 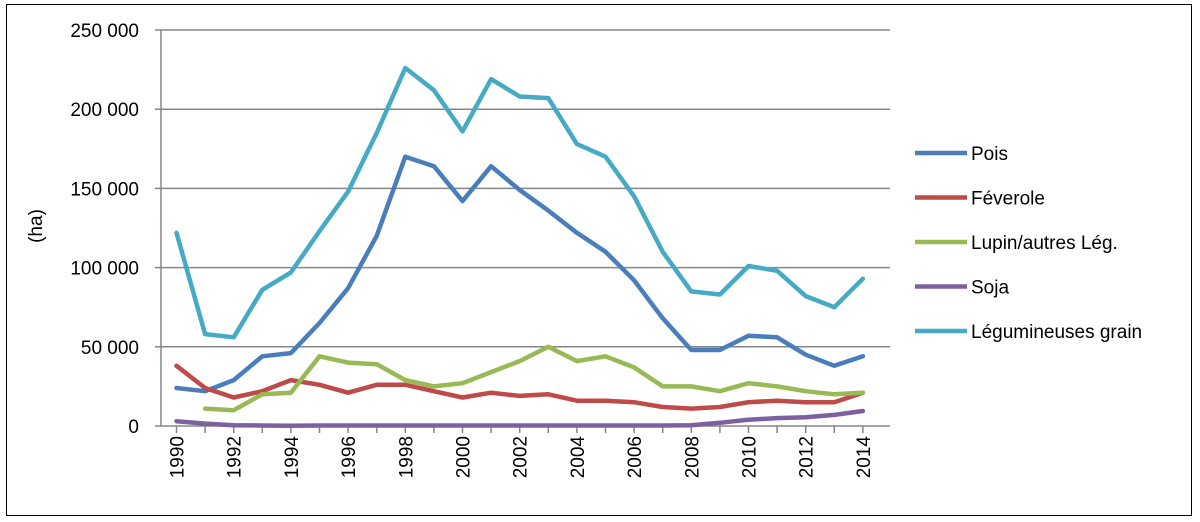 I want to click on legend-label: Légumineuses grain, so click(x=1056, y=332).